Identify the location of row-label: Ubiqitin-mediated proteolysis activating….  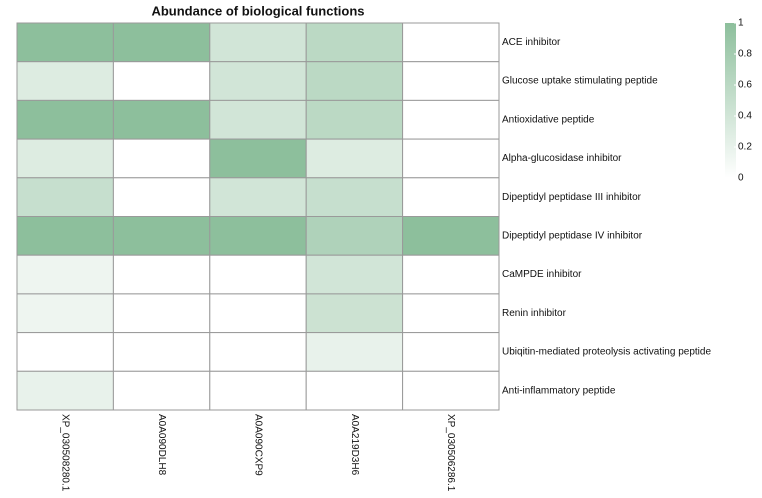
(606, 352).